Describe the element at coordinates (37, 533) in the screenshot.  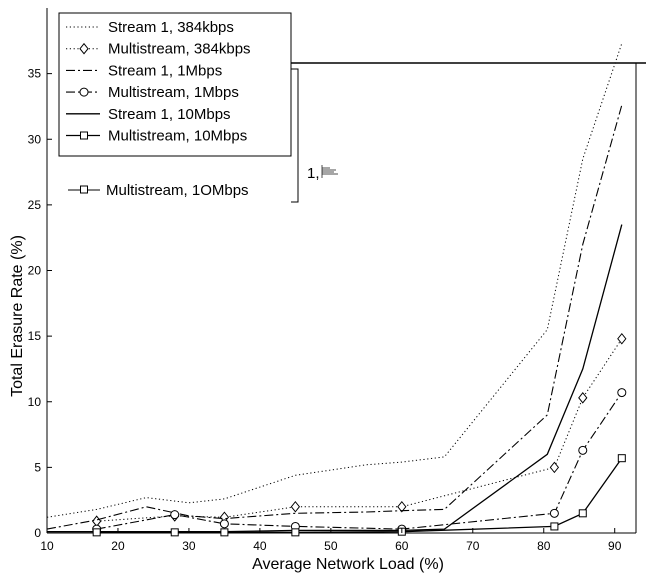
I see `y-tick-label: 0` at that location.